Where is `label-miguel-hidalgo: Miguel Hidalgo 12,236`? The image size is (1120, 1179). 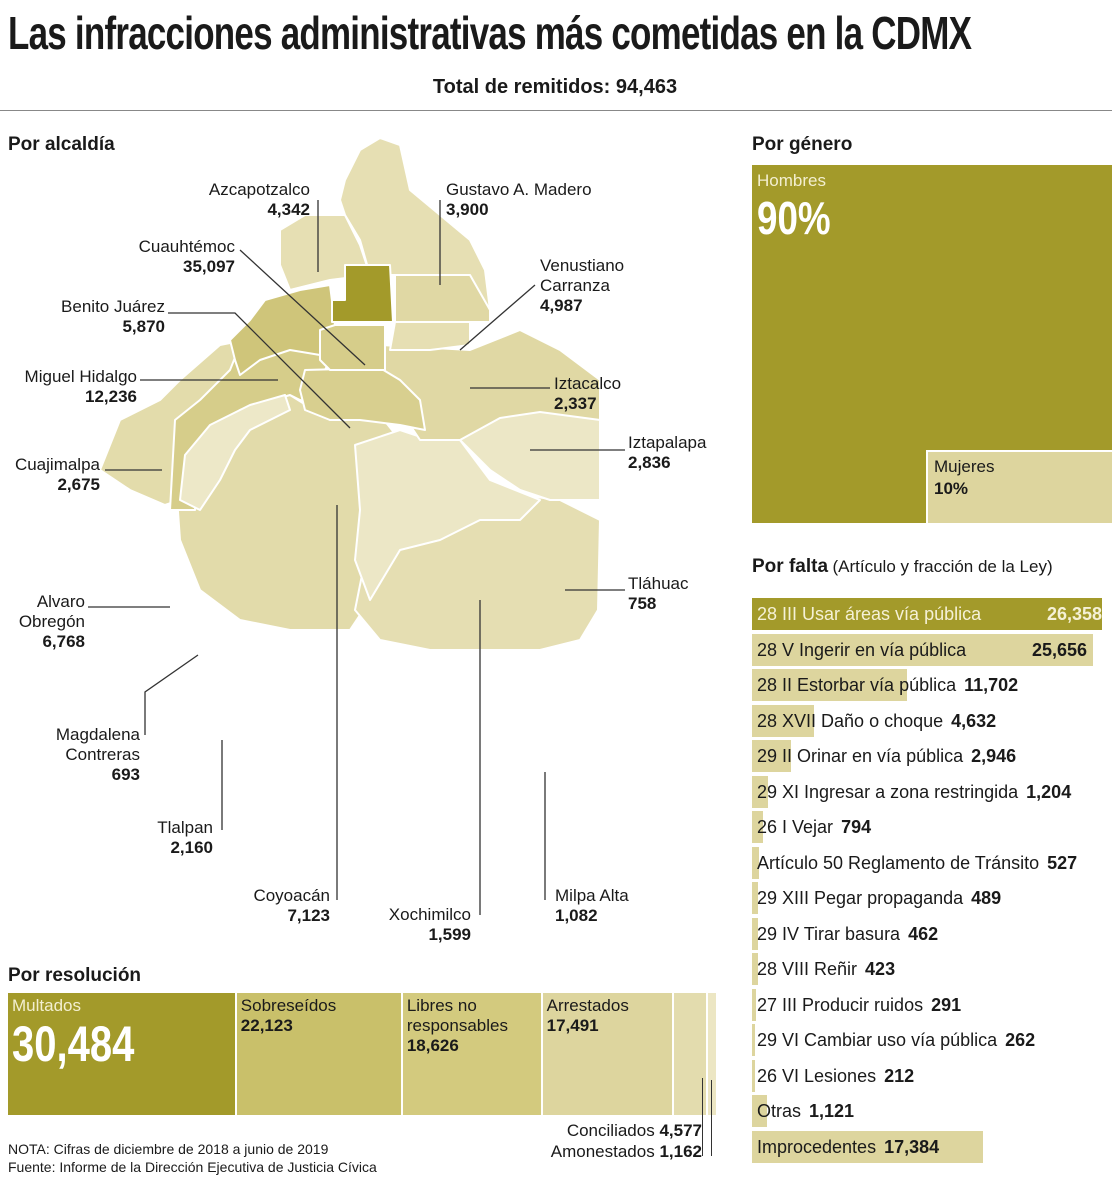 label-miguel-hidalgo: Miguel Hidalgo 12,236 is located at coordinates (80, 386).